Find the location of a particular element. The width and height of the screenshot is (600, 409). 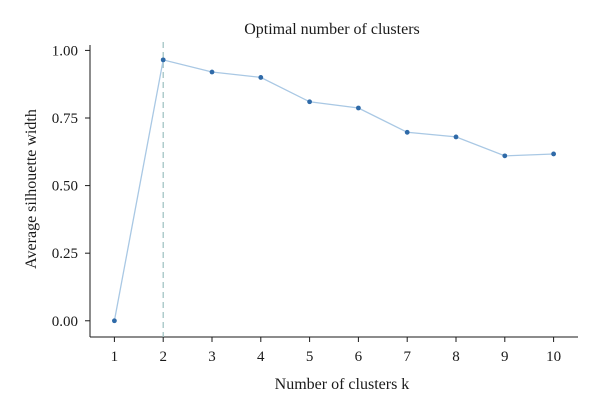

x-tick-label: 5 is located at coordinates (310, 357).